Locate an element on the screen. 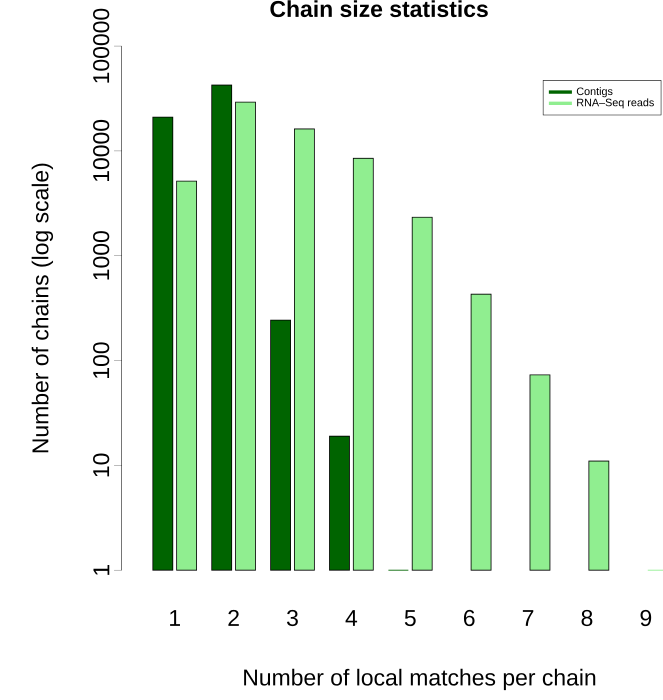 The height and width of the screenshot is (700, 663). x-tick-label: 1 is located at coordinates (175, 618).